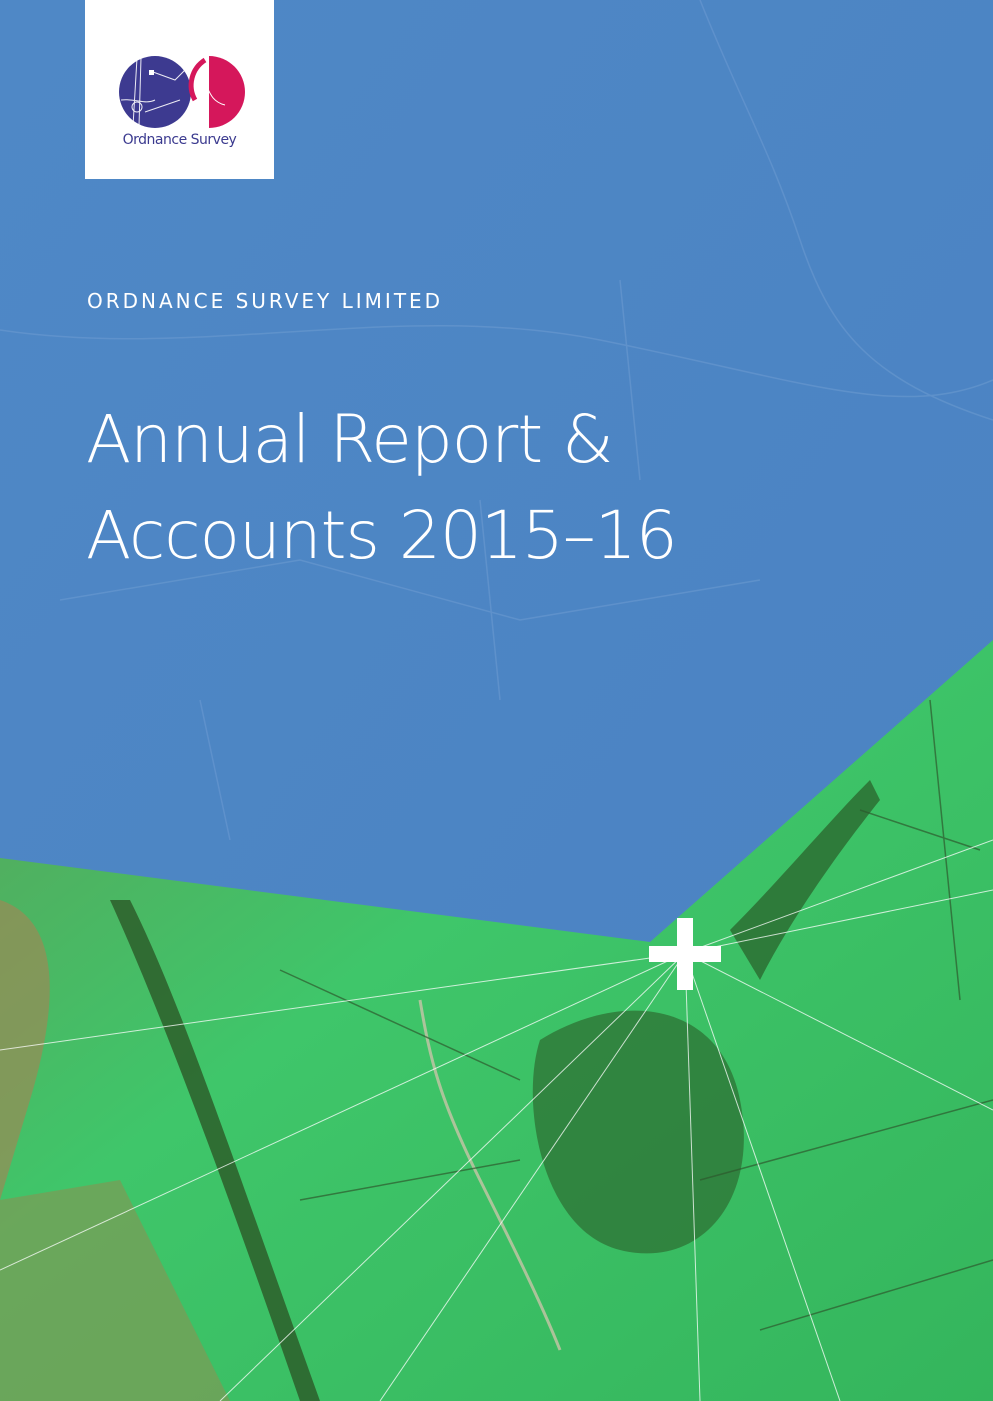 This screenshot has width=993, height=1401. I want to click on os-logo-mark, so click(182, 92).